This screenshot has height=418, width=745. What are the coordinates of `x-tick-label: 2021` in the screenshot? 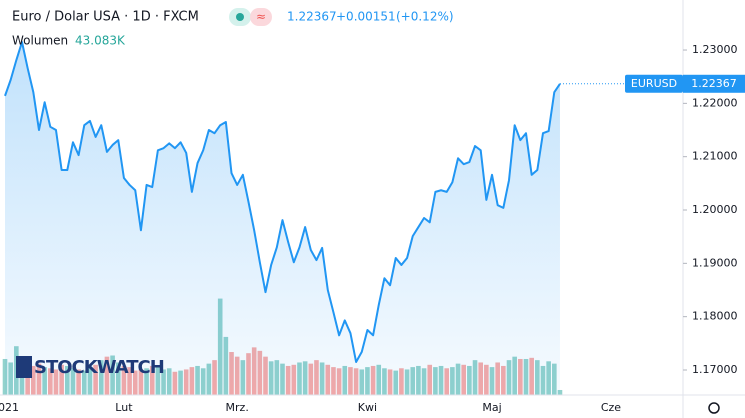 It's located at (9, 407).